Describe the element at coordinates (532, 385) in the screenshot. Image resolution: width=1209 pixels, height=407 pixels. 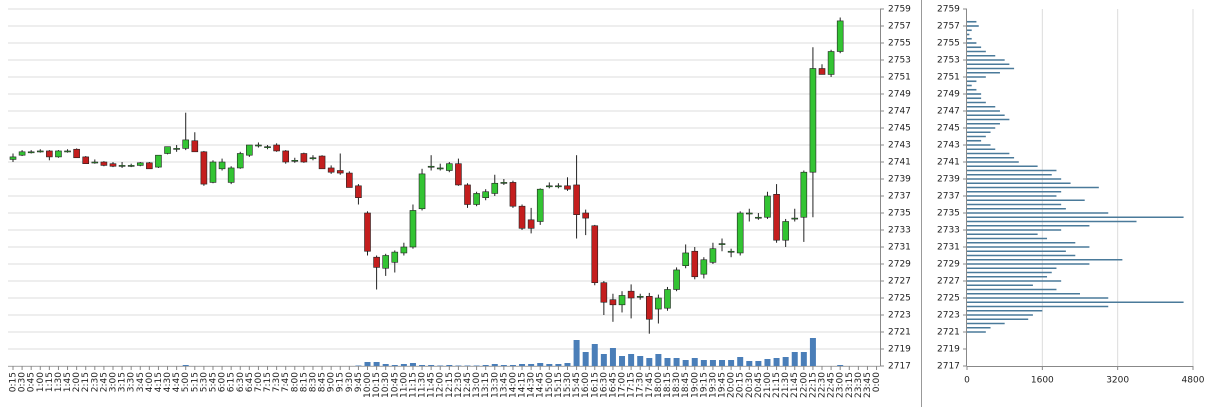
I see `x-tick-label: 14:30` at that location.